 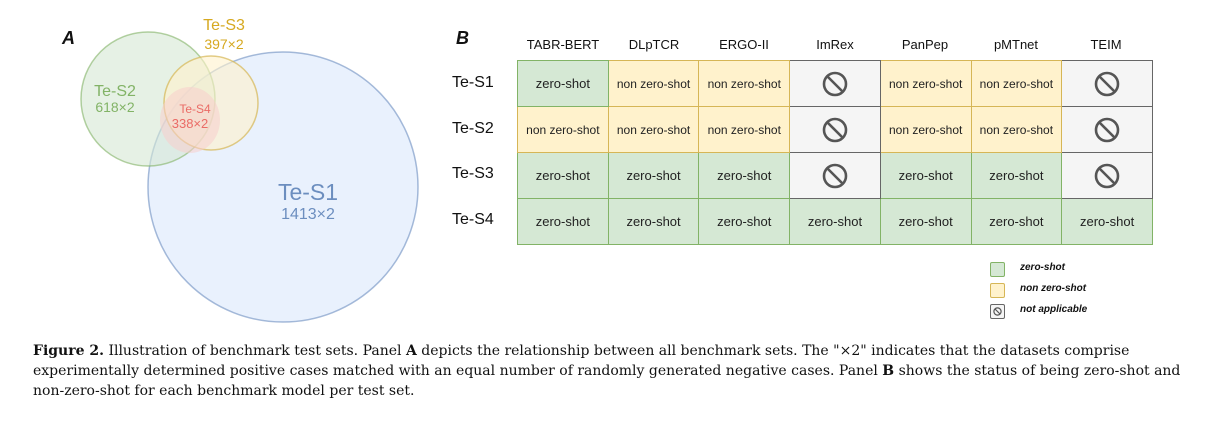 I want to click on row-header: Te-S3, so click(x=473, y=173).